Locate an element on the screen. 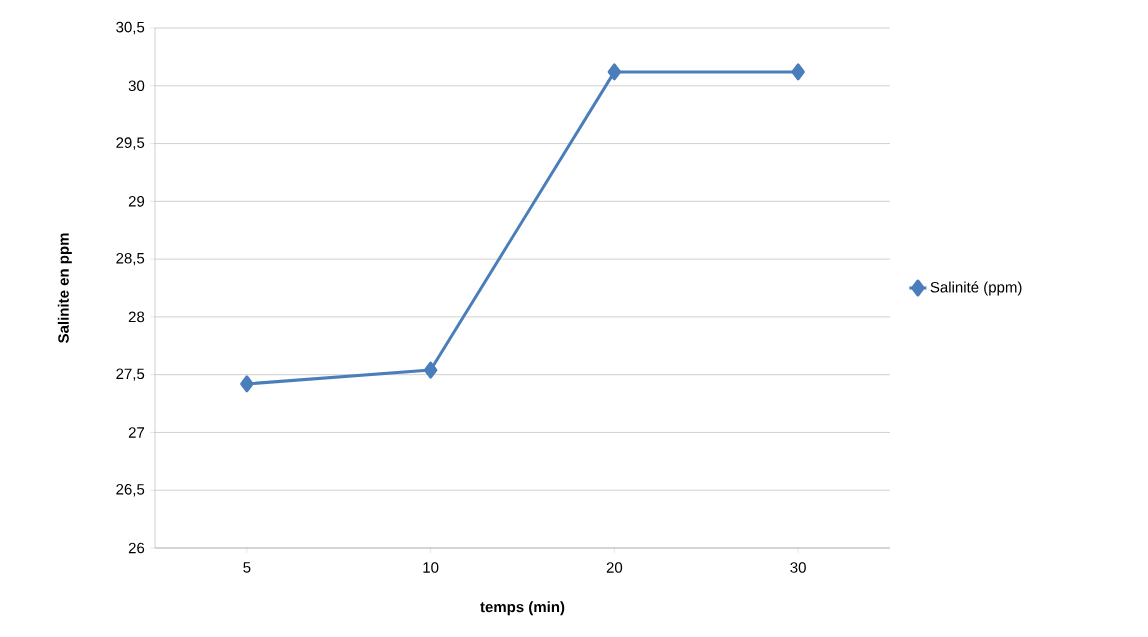 This screenshot has width=1148, height=637. x-tick-label: 20 is located at coordinates (614, 567).